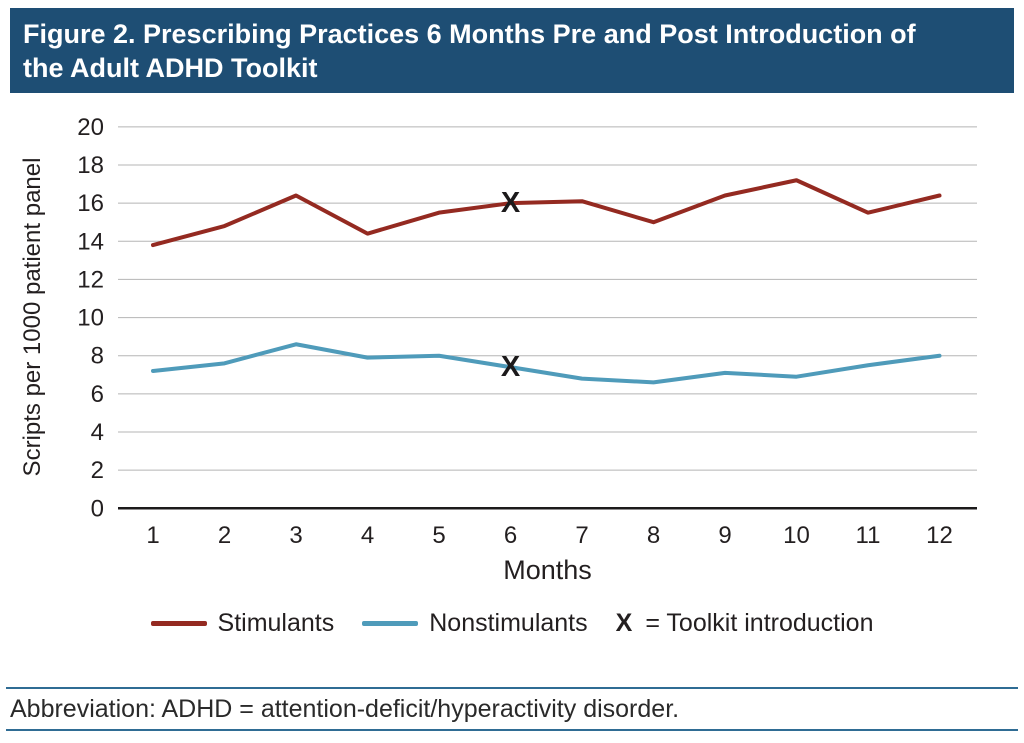 The width and height of the screenshot is (1024, 743). Describe the element at coordinates (97, 356) in the screenshot. I see `y-tick-label: 8` at that location.